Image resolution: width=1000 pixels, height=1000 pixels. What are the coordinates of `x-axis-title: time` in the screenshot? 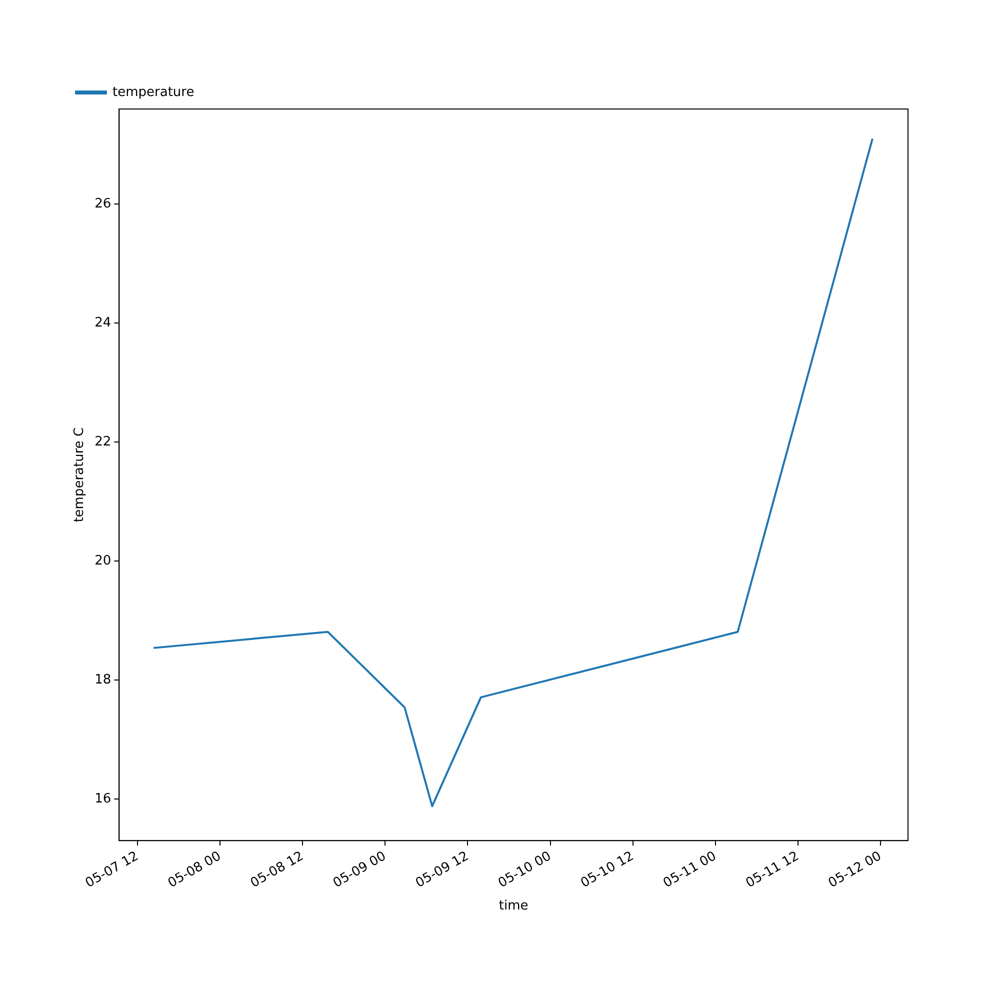 It's located at (513, 906).